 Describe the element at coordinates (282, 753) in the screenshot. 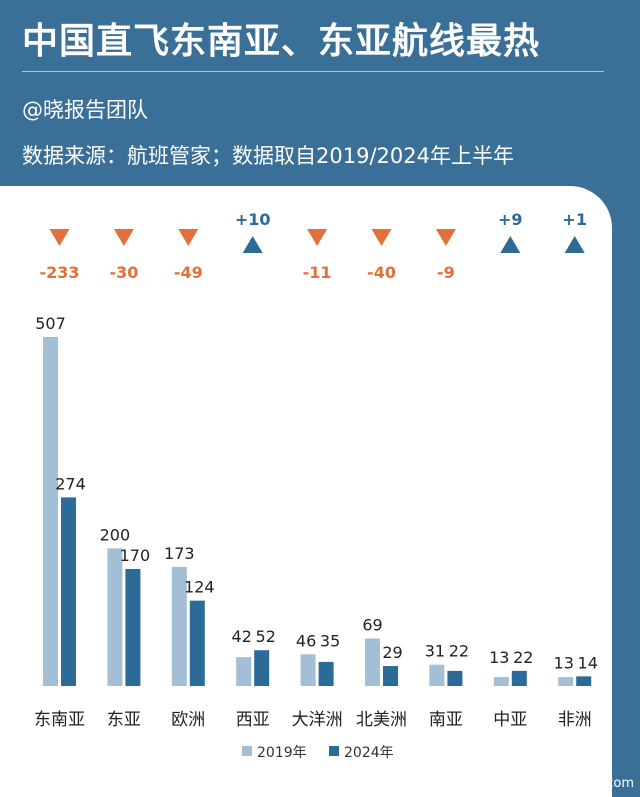

I see `legend-label-2019: 2019年` at that location.